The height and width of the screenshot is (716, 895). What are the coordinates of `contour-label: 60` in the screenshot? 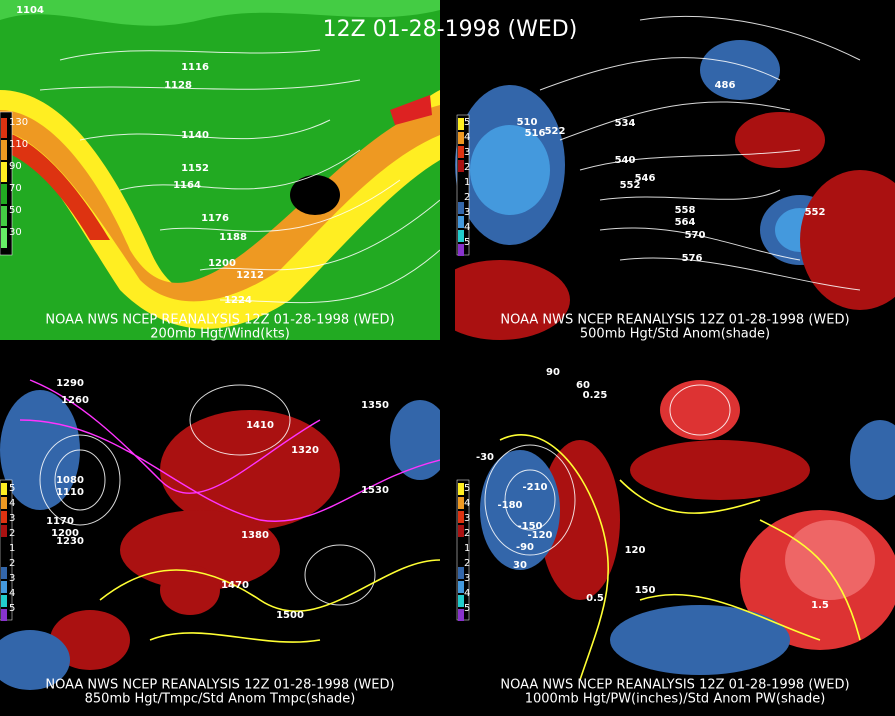 It's located at (583, 385).